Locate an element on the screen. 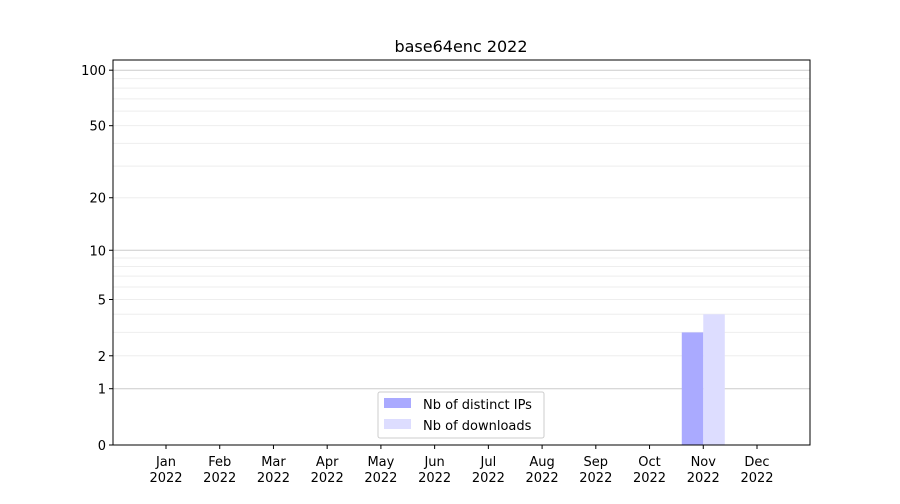 The width and height of the screenshot is (900, 504). y-tick-label: 5 is located at coordinates (102, 300).